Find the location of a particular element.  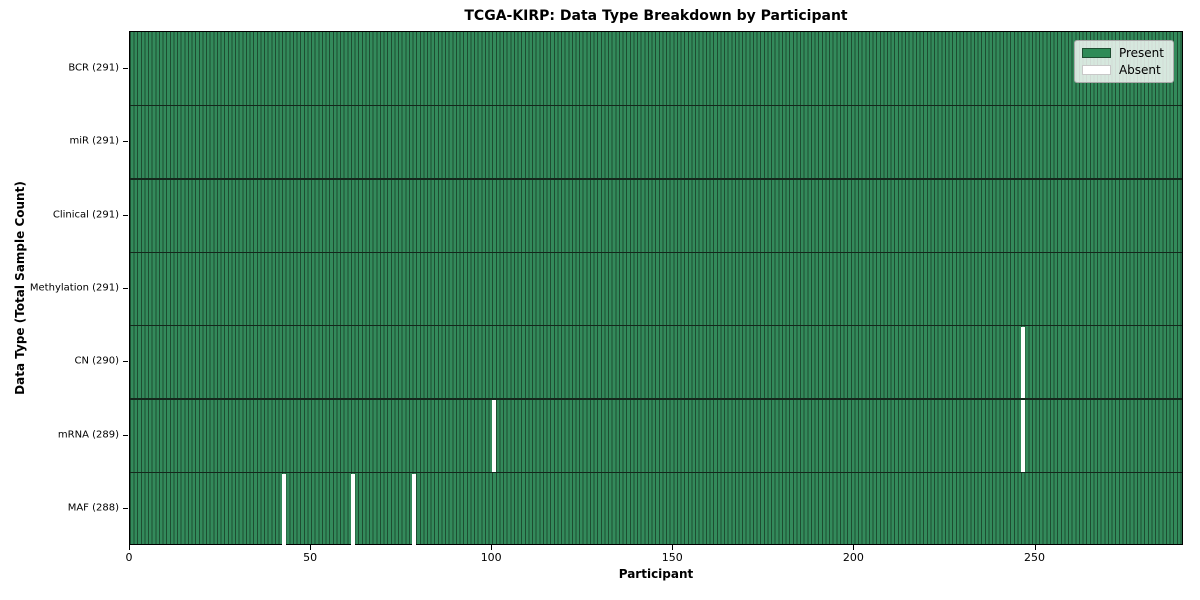

y-tick-label-Clinical: Clinical (291) is located at coordinates (85, 215).